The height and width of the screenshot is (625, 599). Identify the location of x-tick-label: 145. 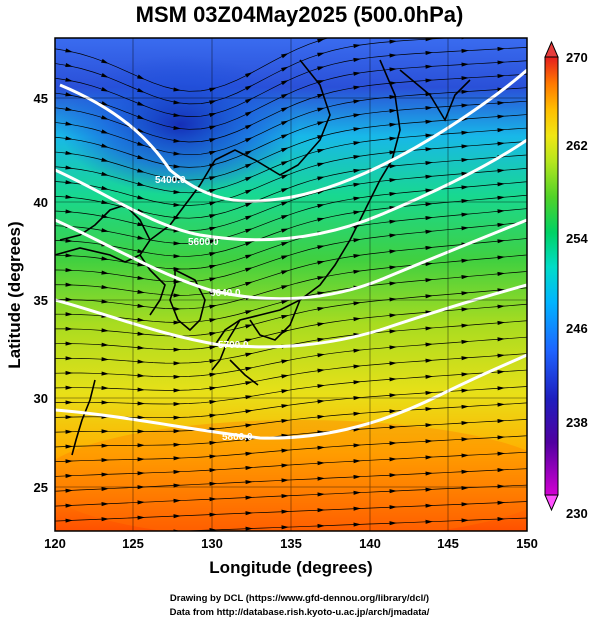
(448, 543).